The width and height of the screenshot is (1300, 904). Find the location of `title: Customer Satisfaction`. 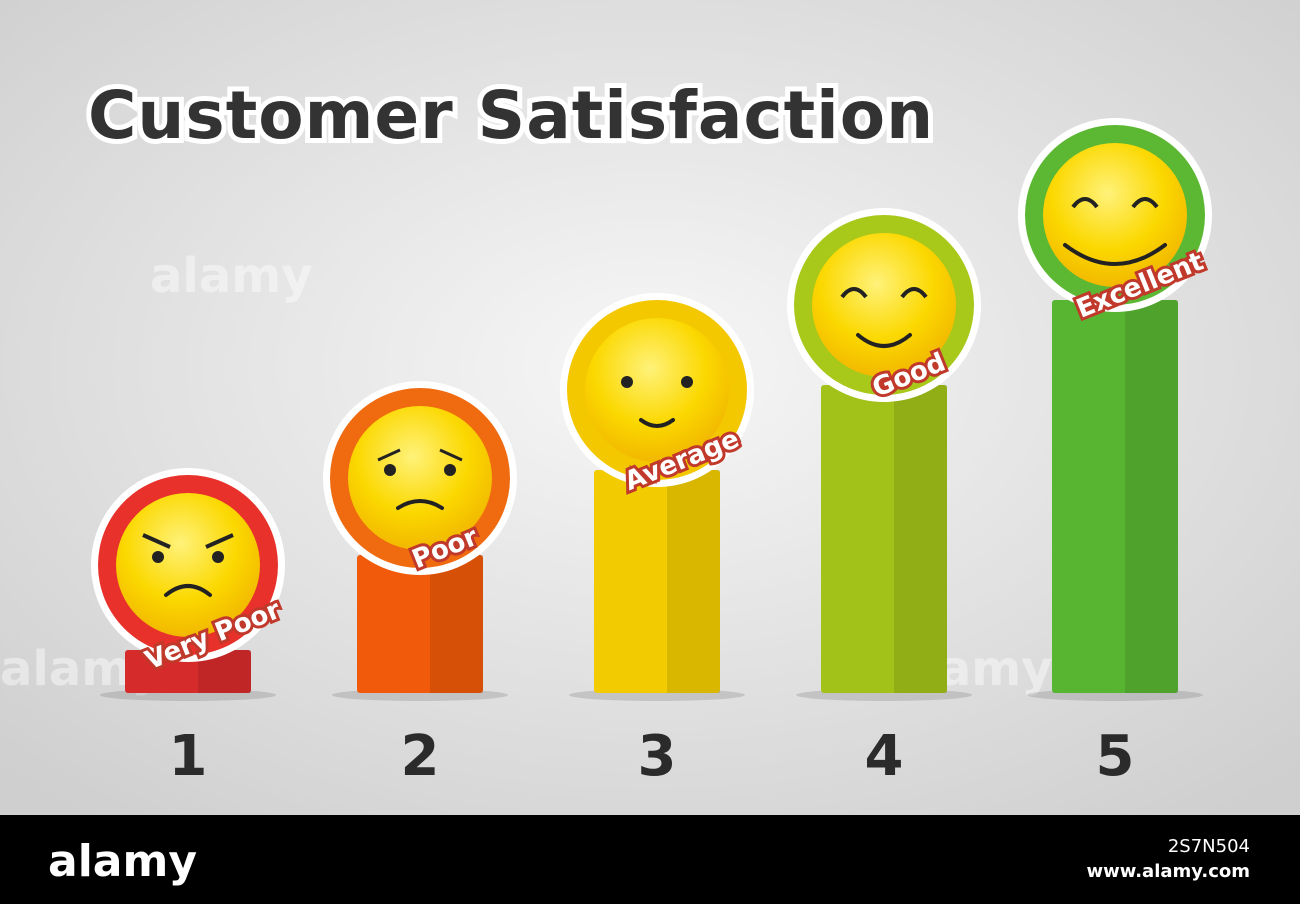

title: Customer Satisfaction is located at coordinates (511, 115).